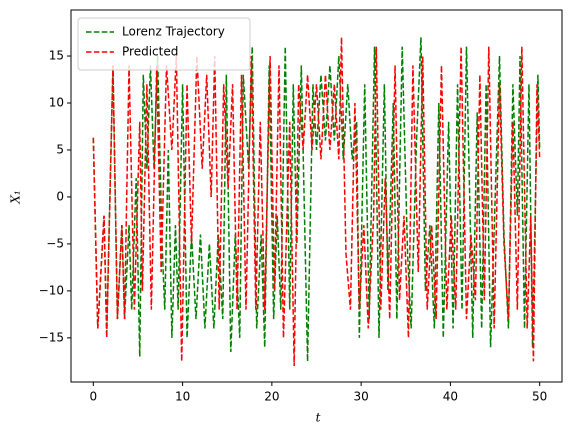 This screenshot has width=580, height=436. I want to click on legend-label: Lorenz Trajectory, so click(173, 32).